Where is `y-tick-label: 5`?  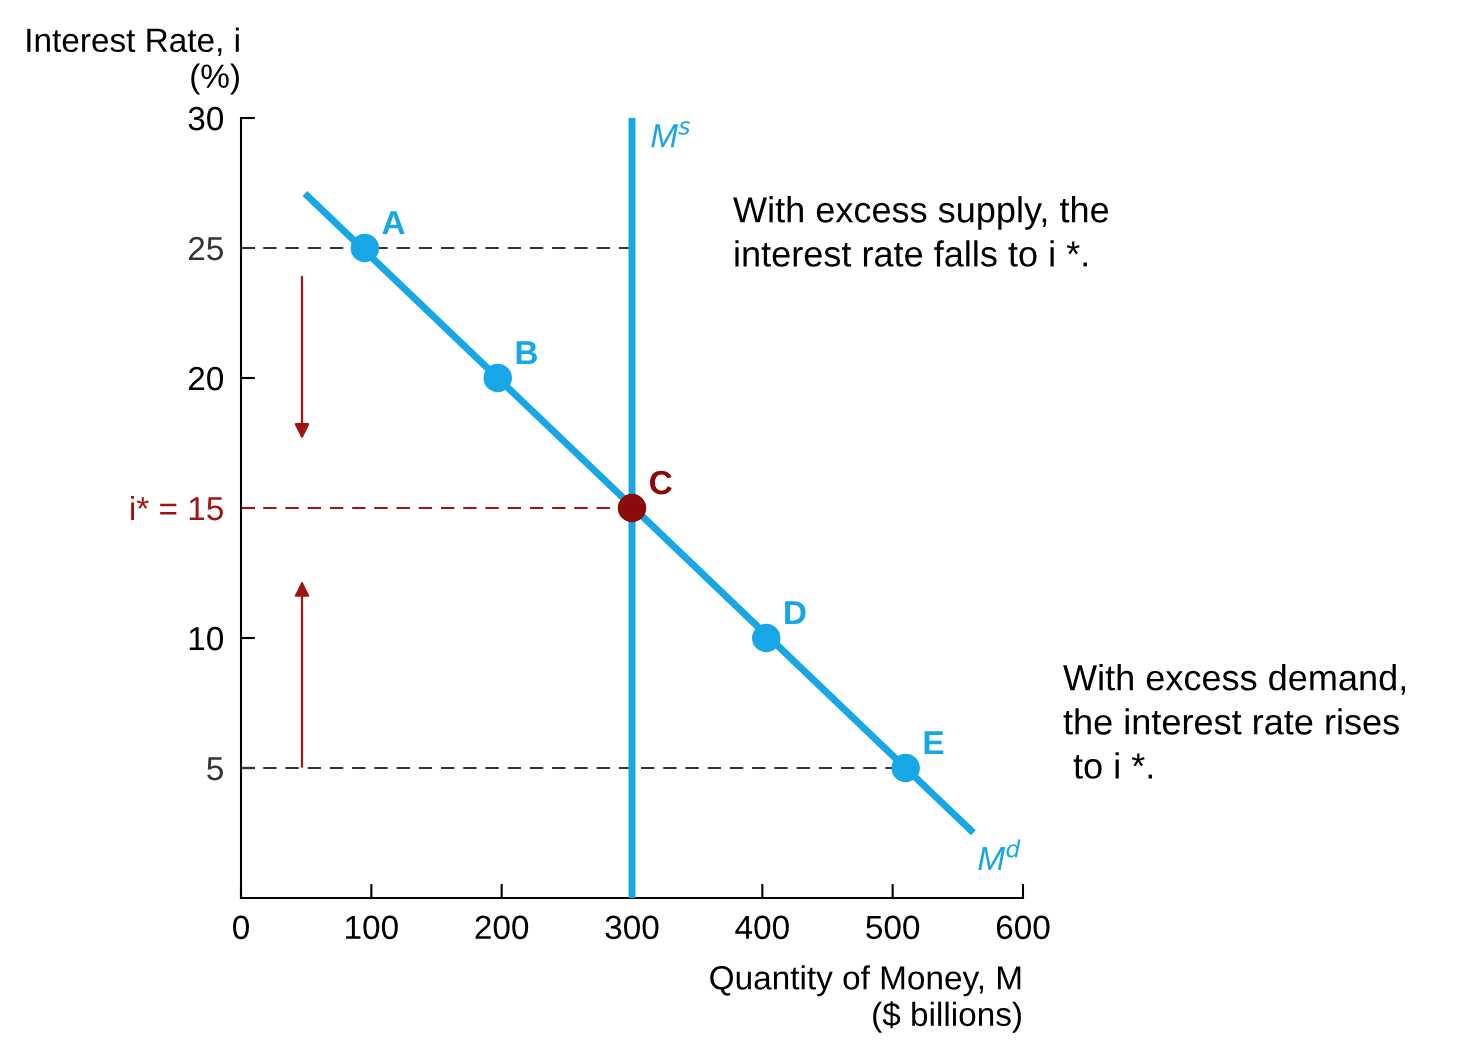
y-tick-label: 5 is located at coordinates (215, 769).